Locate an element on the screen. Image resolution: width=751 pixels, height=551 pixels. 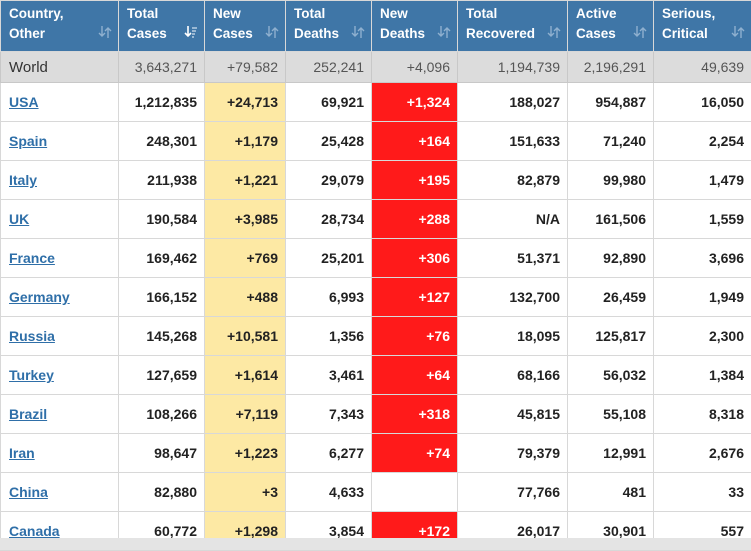
column-header-label: Critical is located at coordinates (685, 33).